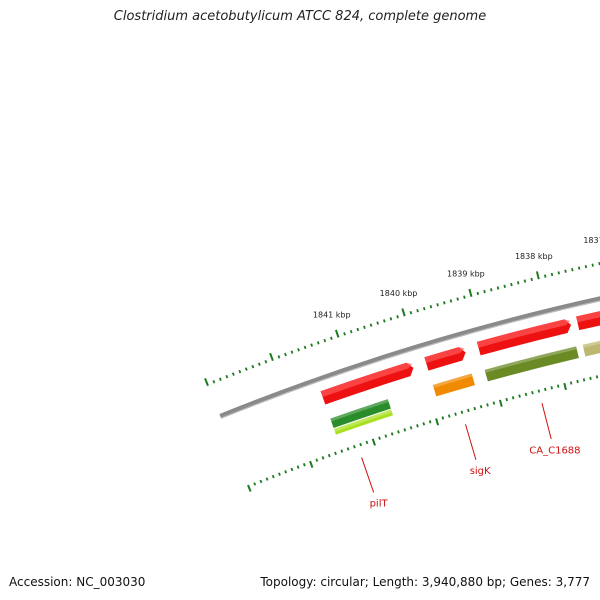  I want to click on gene-label: CA_C1688, so click(554, 451).